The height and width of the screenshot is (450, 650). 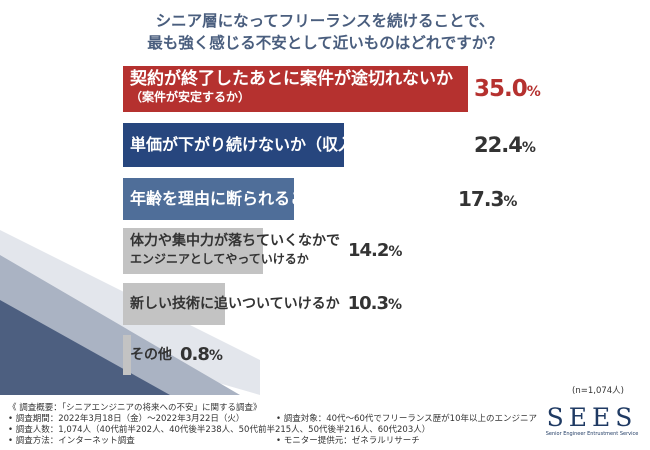 I want to click on value-number: 17.3, so click(x=481, y=199).